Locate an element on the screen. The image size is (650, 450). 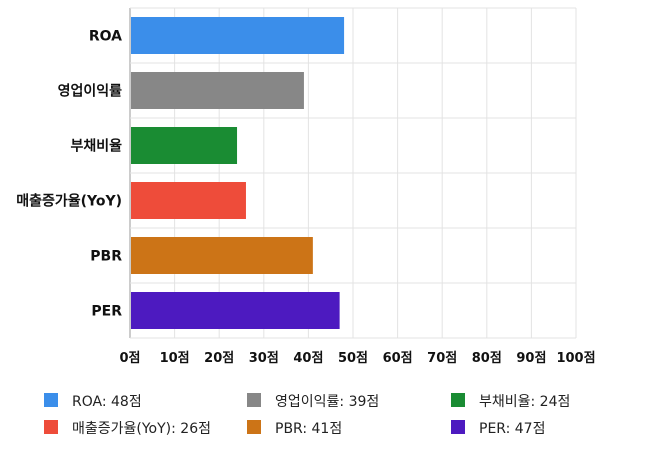
category-label: 부채비율 is located at coordinates (96, 146).